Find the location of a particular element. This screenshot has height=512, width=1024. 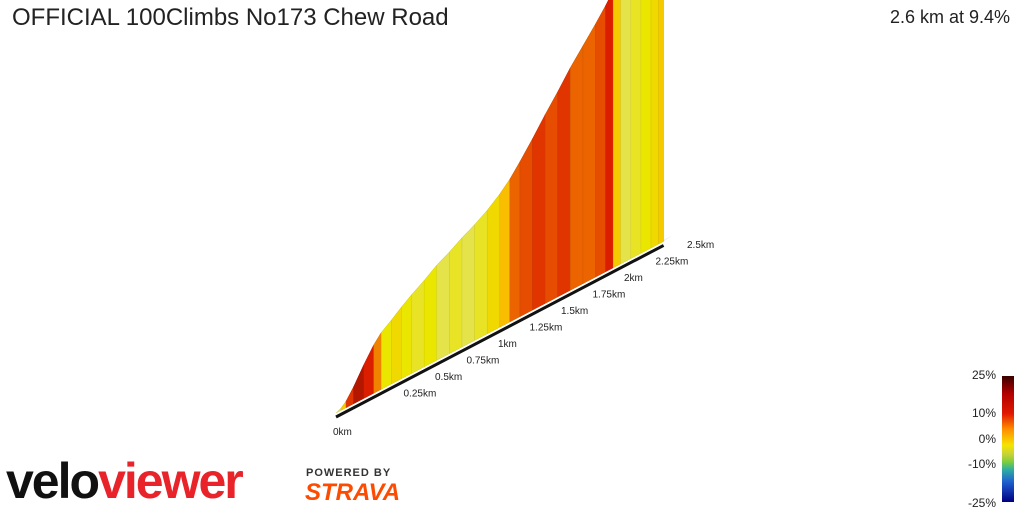

legend-label-neg10: -10% is located at coordinates (981, 464).